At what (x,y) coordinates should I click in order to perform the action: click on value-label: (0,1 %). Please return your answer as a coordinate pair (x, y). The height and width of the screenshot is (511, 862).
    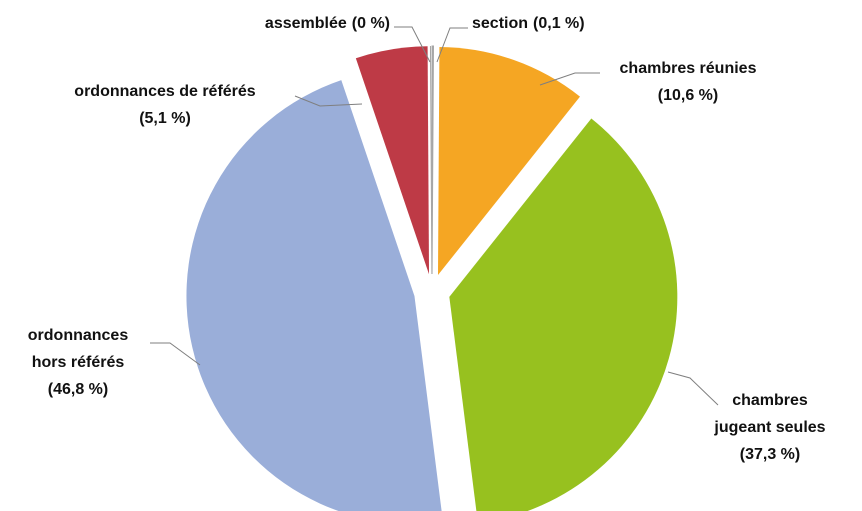
    Looking at the image, I should click on (559, 23).